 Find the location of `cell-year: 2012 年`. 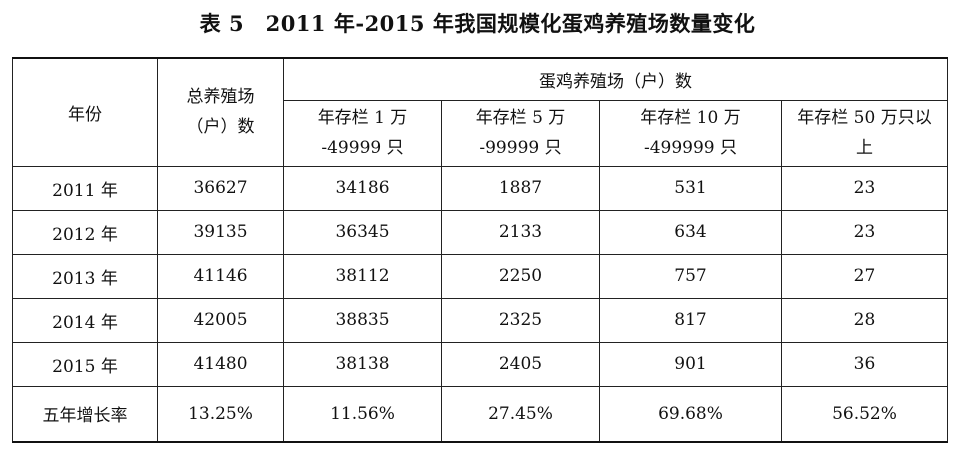

cell-year: 2012 年 is located at coordinates (85, 232).